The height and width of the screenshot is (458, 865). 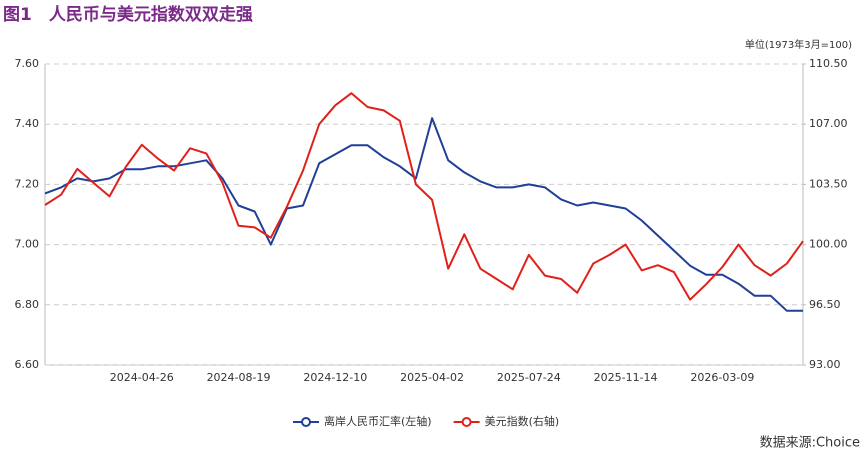 What do you see at coordinates (239, 377) in the screenshot?
I see `x-tick-label: 2024-08-19` at bounding box center [239, 377].